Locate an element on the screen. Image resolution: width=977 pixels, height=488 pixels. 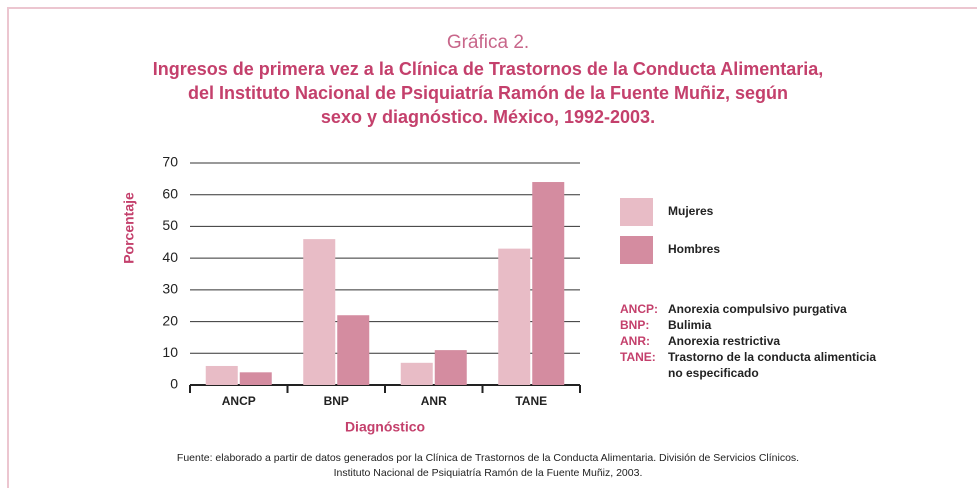
y-tick-label: 30 is located at coordinates (170, 289).